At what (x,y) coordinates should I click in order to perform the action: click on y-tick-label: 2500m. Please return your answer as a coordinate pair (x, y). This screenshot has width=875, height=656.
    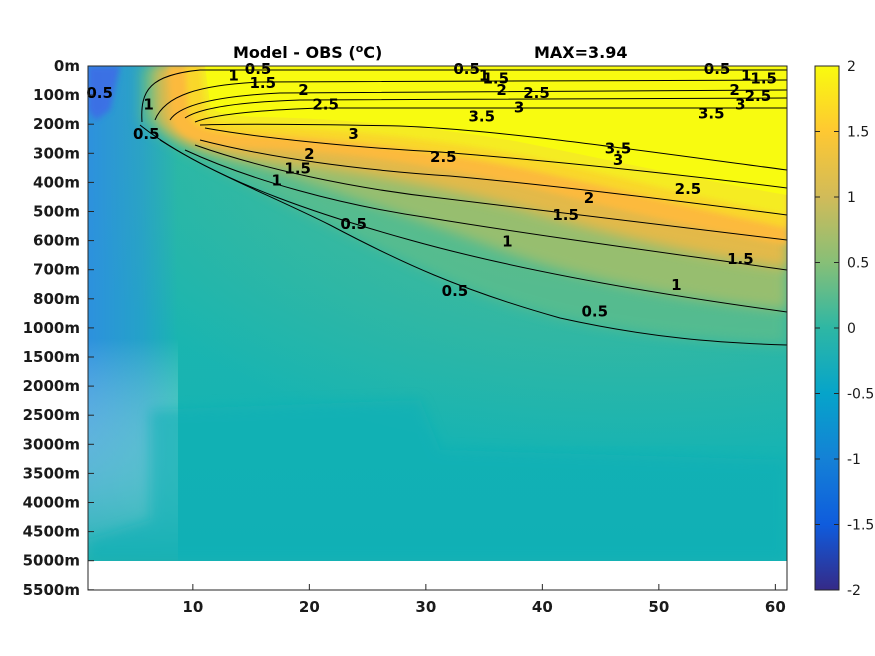
    Looking at the image, I should click on (51, 415).